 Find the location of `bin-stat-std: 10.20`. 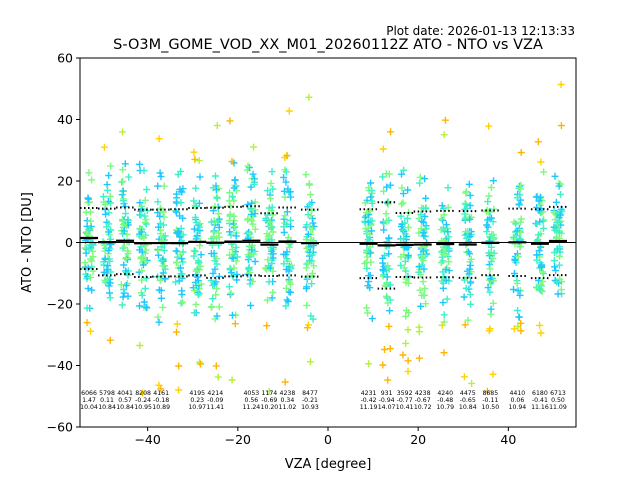

bin-stat-std: 10.20 is located at coordinates (270, 407).